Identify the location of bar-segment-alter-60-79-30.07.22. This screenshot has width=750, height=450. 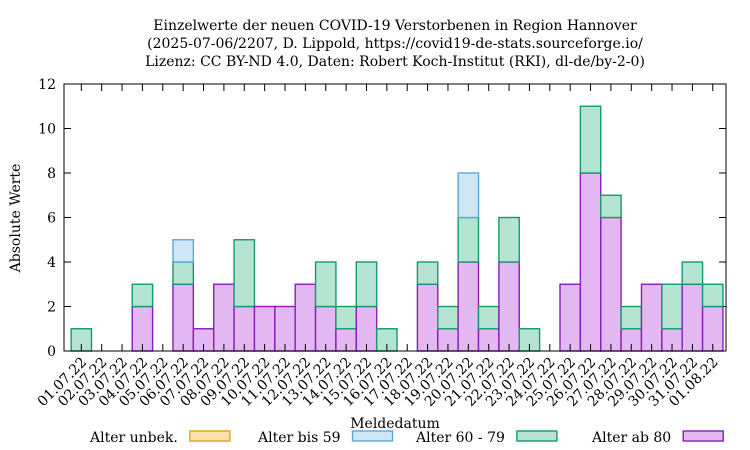
(672, 306).